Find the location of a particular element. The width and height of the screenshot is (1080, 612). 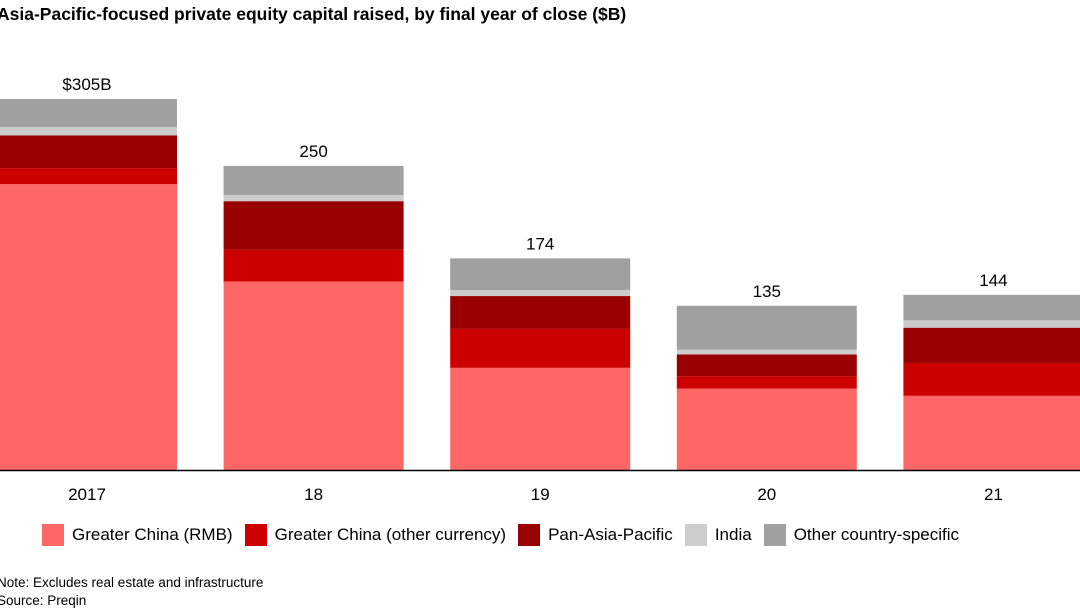

legend-item-other-currency: Greater China (other currency) is located at coordinates (375, 535).